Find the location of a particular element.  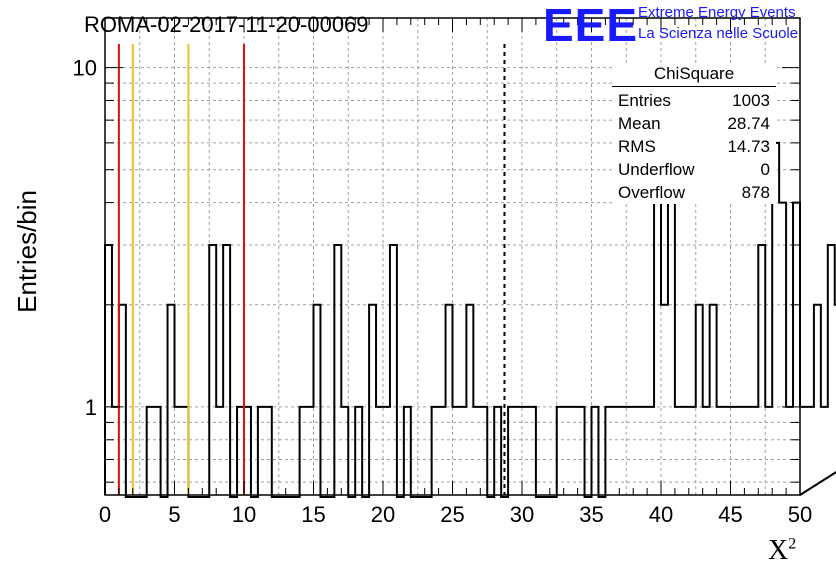

stats-background is located at coordinates (694, 134).